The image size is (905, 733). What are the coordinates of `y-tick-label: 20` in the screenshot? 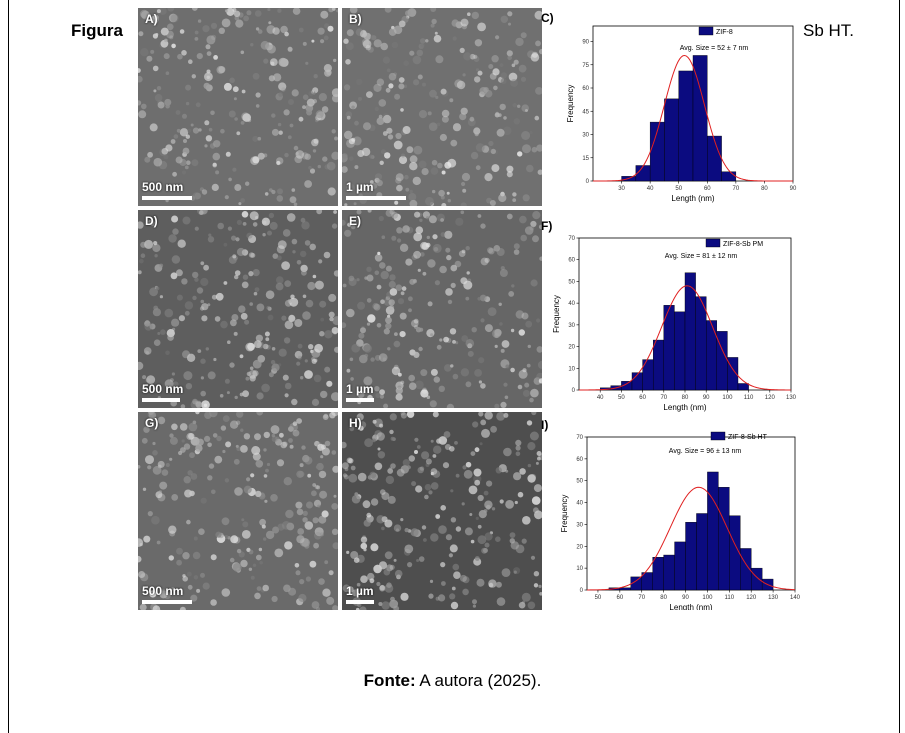 It's located at (579, 547).